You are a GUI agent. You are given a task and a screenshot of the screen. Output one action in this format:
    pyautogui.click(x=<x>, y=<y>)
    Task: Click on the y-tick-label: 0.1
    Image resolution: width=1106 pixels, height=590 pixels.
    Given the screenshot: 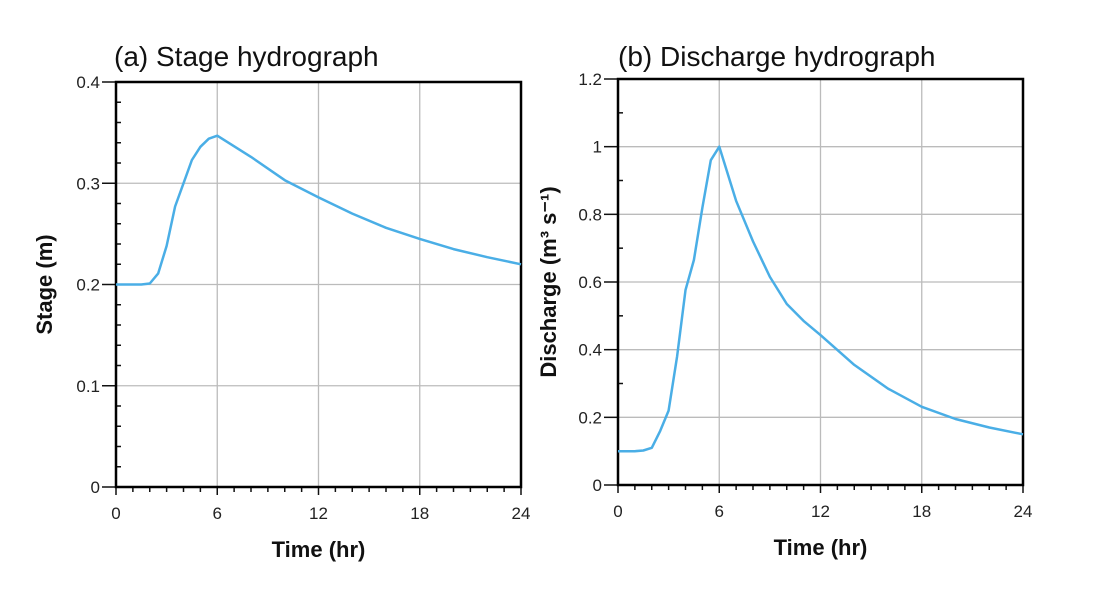 What is the action you would take?
    pyautogui.click(x=88, y=386)
    